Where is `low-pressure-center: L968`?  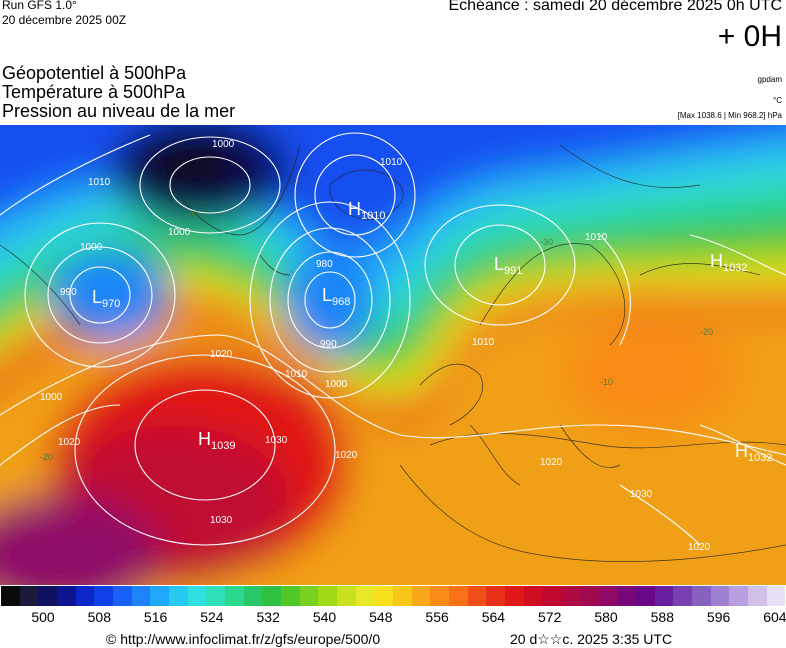
low-pressure-center: L968 is located at coordinates (336, 296).